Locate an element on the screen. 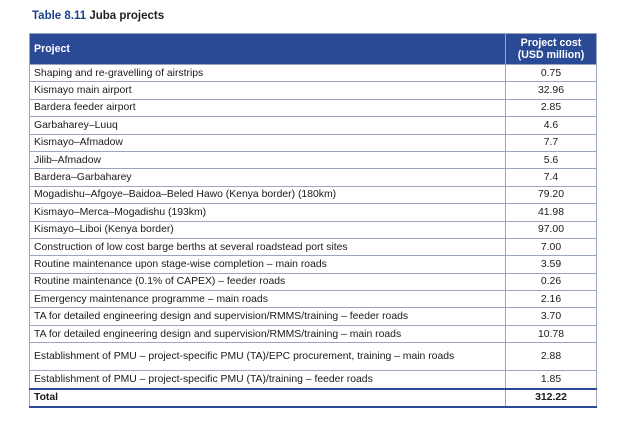 This screenshot has height=423, width=619. project-name-cell: Shaping and re-gravelling of airstrips is located at coordinates (267, 73).